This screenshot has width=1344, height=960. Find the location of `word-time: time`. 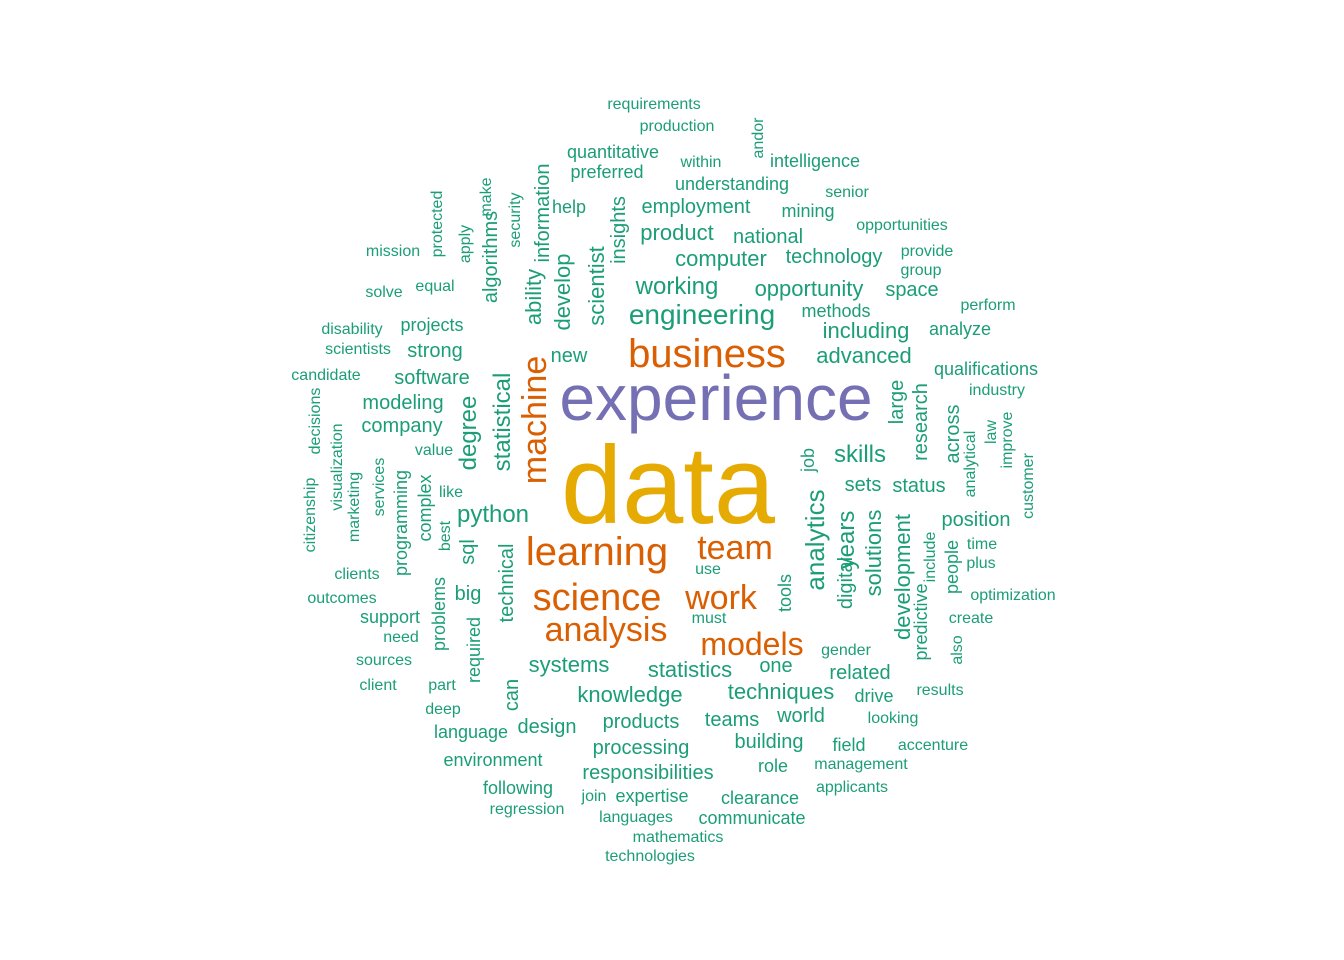

word-time: time is located at coordinates (982, 544).